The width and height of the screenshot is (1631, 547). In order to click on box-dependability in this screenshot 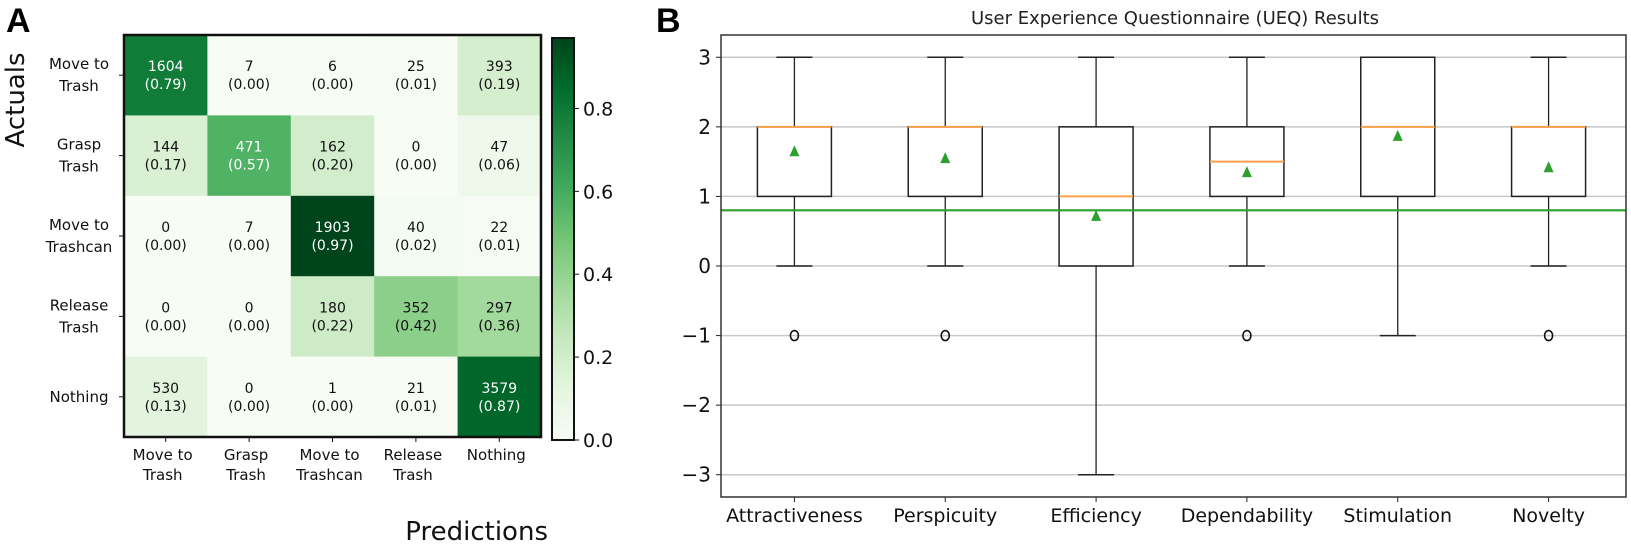, I will do `click(1247, 199)`.